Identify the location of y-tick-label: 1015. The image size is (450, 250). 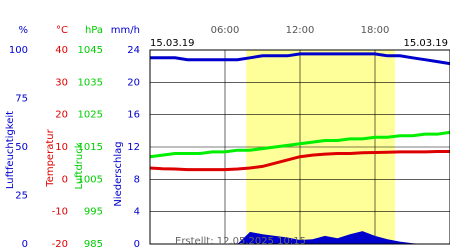
(90, 147).